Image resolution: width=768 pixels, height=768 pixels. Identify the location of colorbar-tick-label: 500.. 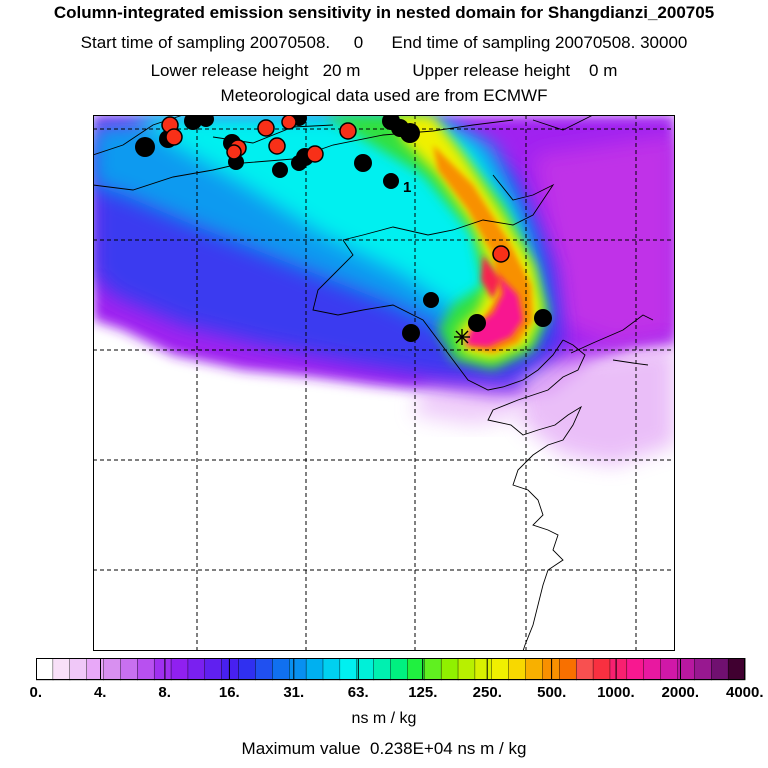
(552, 692).